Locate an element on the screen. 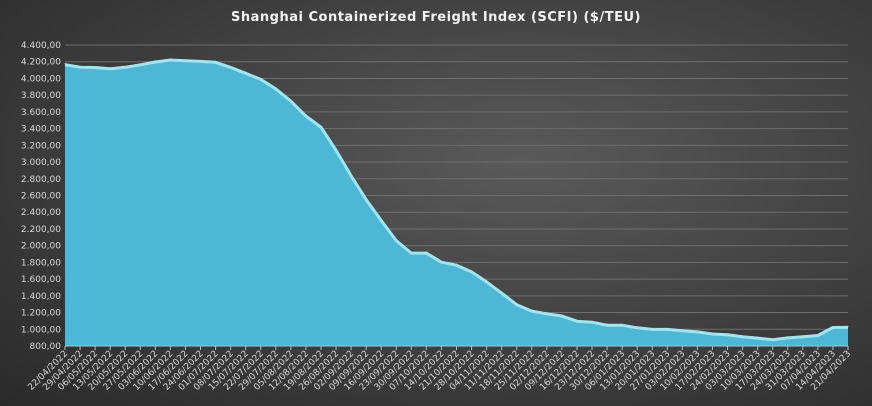 Image resolution: width=872 pixels, height=406 pixels. y-tick-label: 2.600,00 is located at coordinates (41, 197).